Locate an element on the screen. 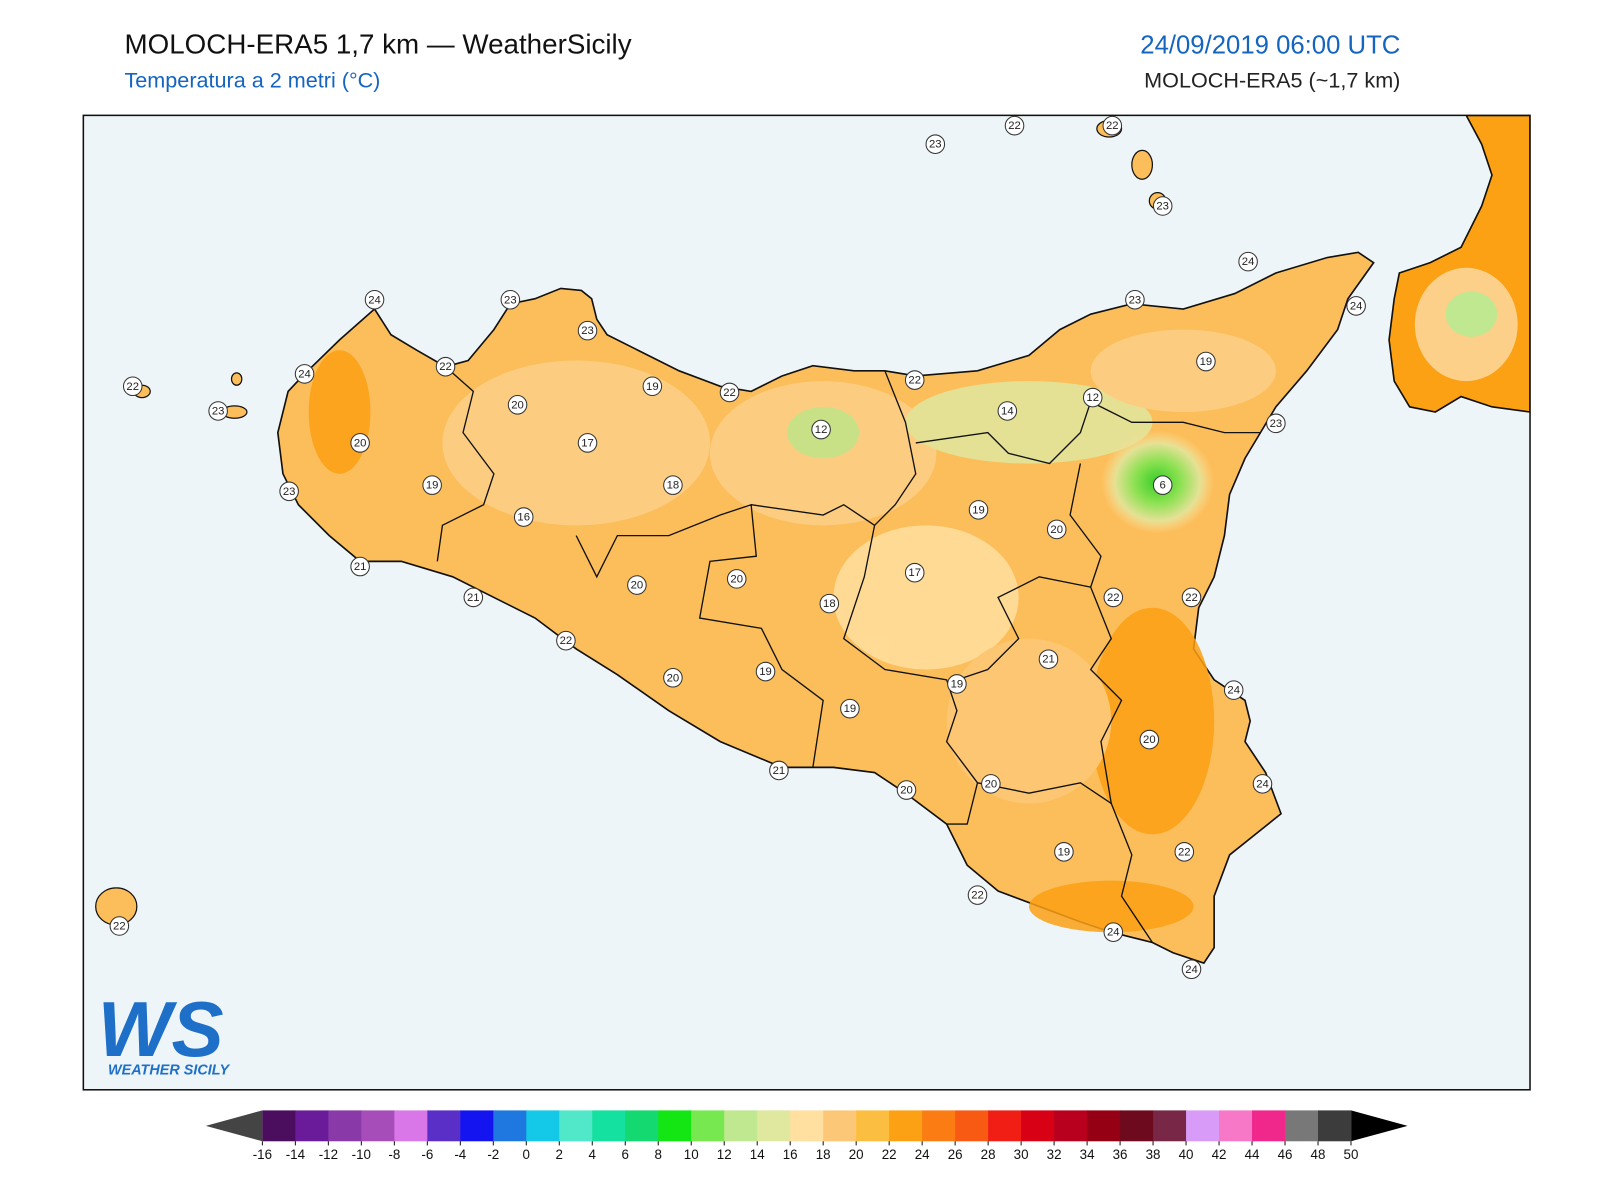  station-value: 14 is located at coordinates (1007, 411).